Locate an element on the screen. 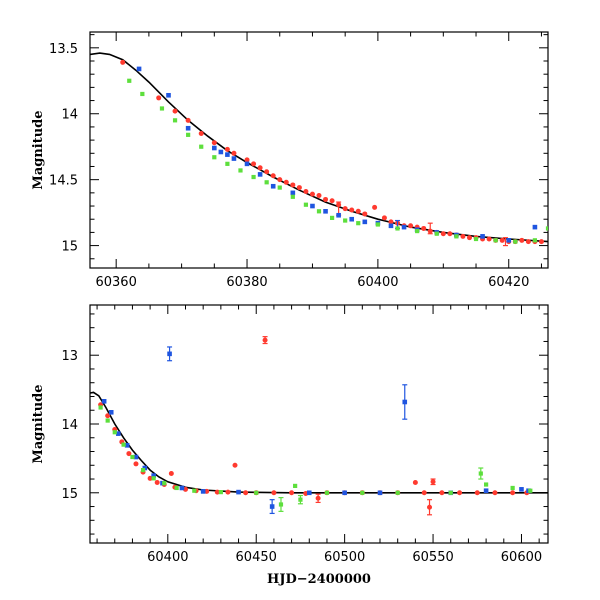  x-tick-label: 60450 is located at coordinates (256, 557).